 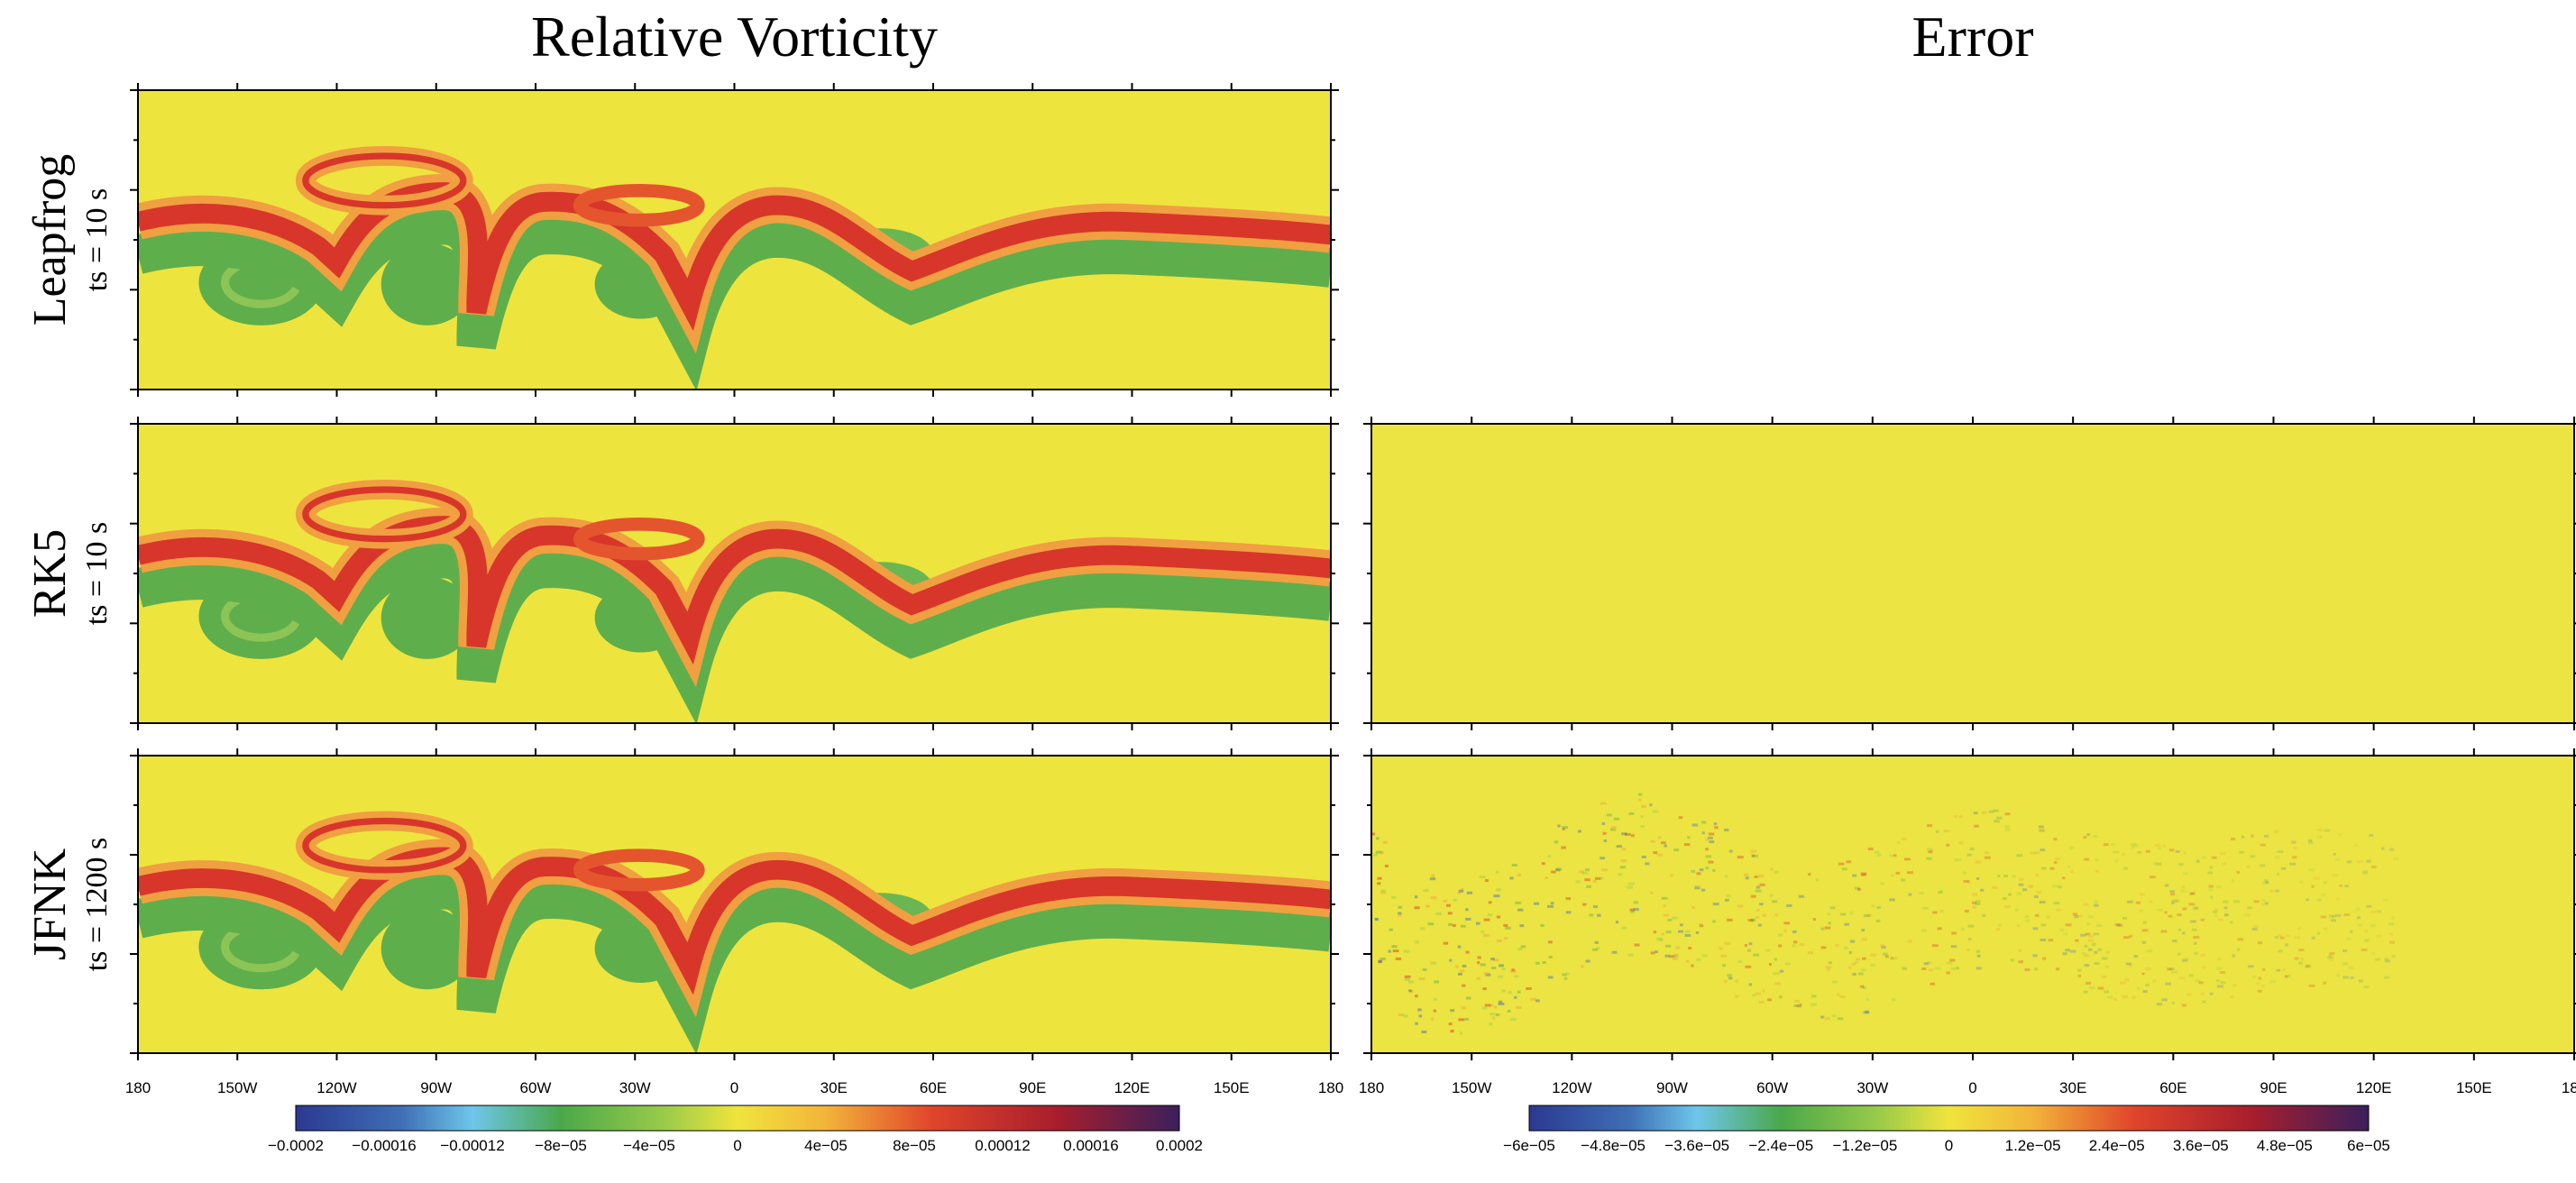 What do you see at coordinates (2172, 1087) in the screenshot?
I see `x-tick-label: 60E` at bounding box center [2172, 1087].